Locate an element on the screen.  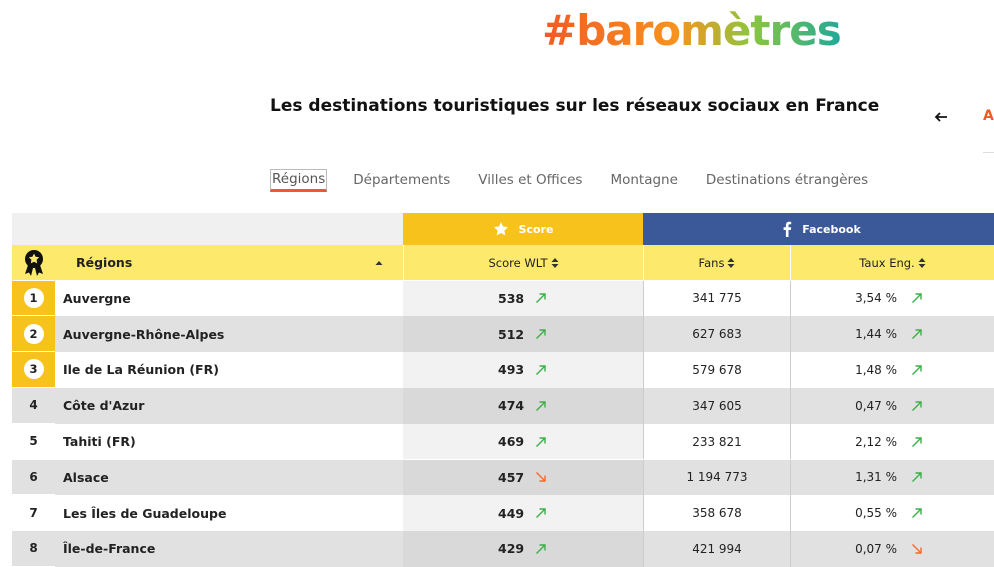
fans: 1 194 773 is located at coordinates (717, 477).